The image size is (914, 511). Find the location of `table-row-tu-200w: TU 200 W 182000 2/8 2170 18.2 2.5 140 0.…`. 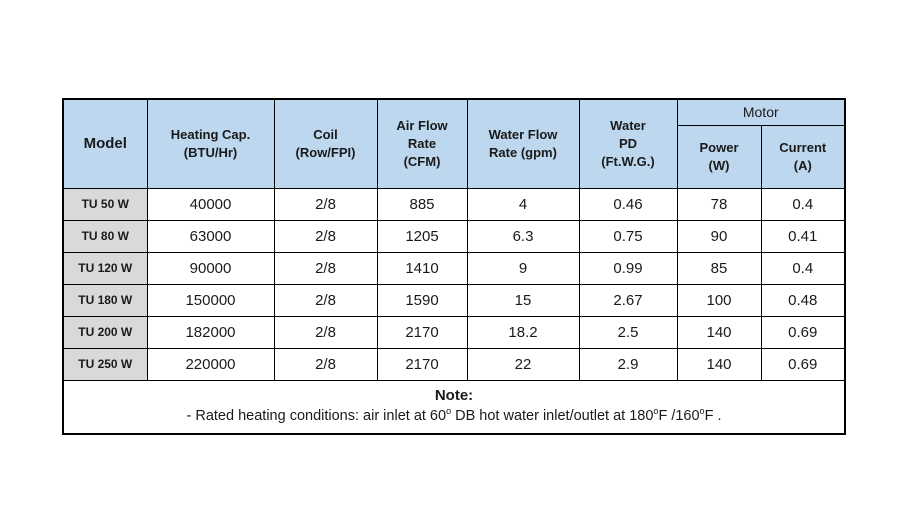

table-row-tu-200w: TU 200 W 182000 2/8 2170 18.2 2.5 140 0.… is located at coordinates (454, 332).